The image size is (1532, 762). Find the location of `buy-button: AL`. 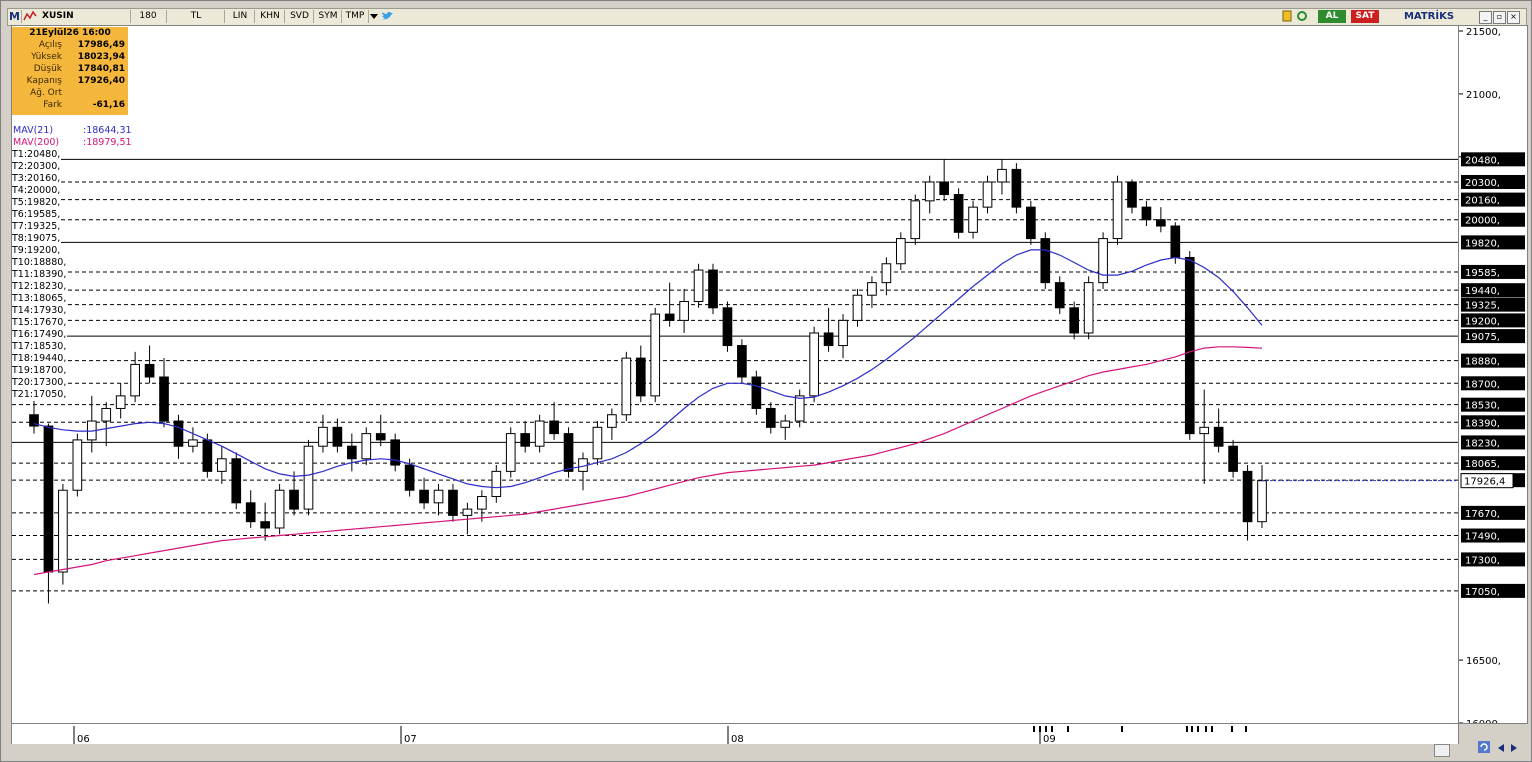

buy-button: AL is located at coordinates (1332, 16).